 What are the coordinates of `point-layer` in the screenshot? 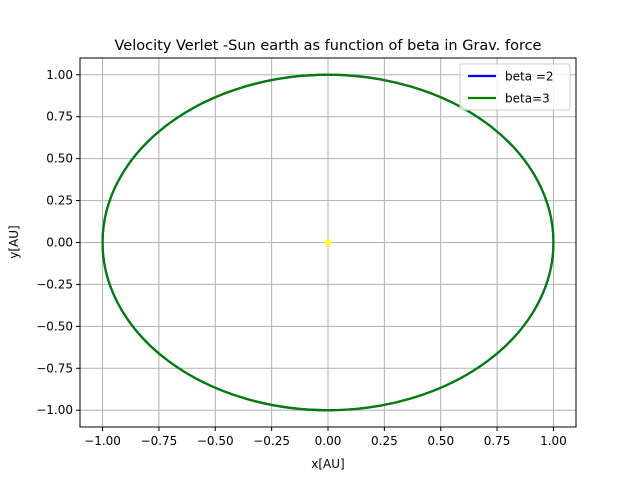 It's located at (328, 242).